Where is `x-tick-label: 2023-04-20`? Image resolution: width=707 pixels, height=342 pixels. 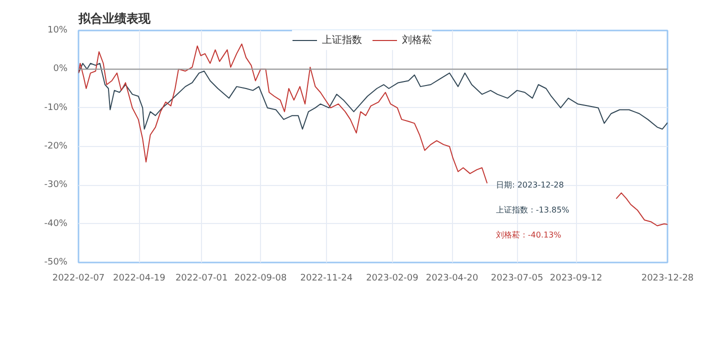 x-tick-label: 2023-04-20 is located at coordinates (452, 279).